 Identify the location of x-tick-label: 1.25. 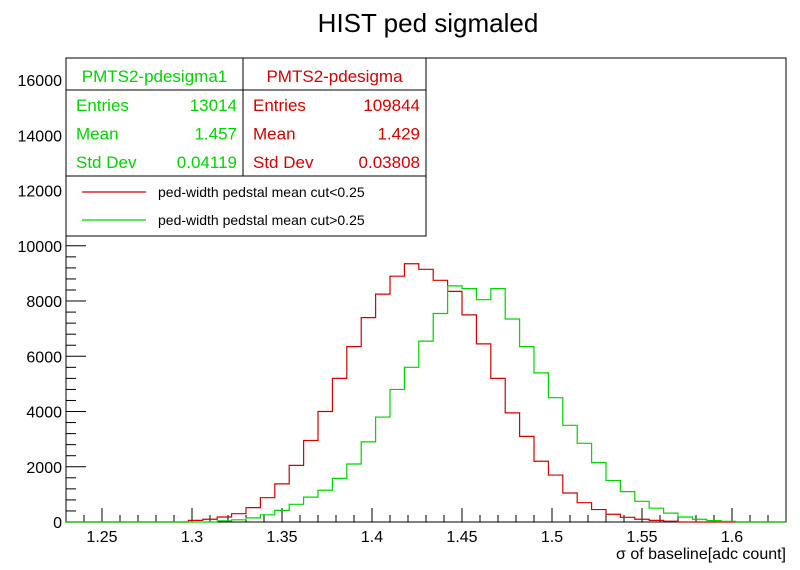
(101, 537).